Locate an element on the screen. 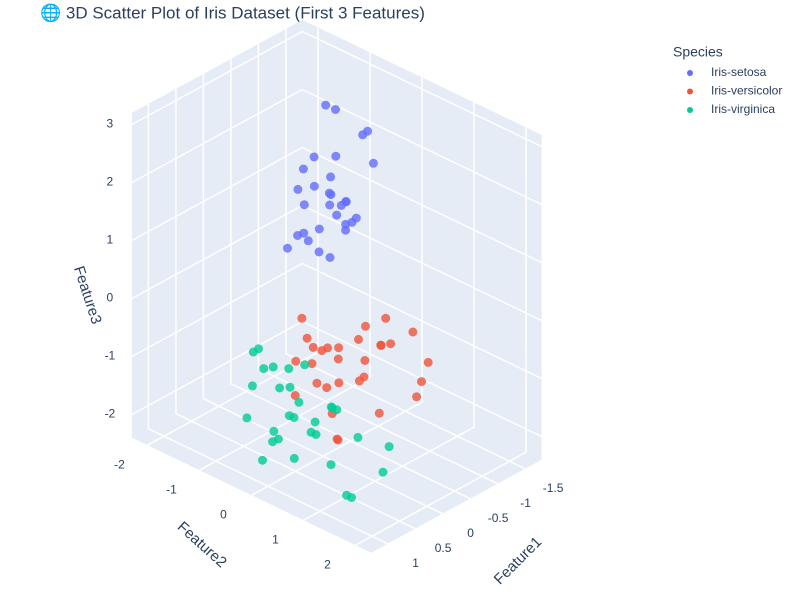 The height and width of the screenshot is (600, 800). legend-label: Iris-virginica is located at coordinates (743, 109).